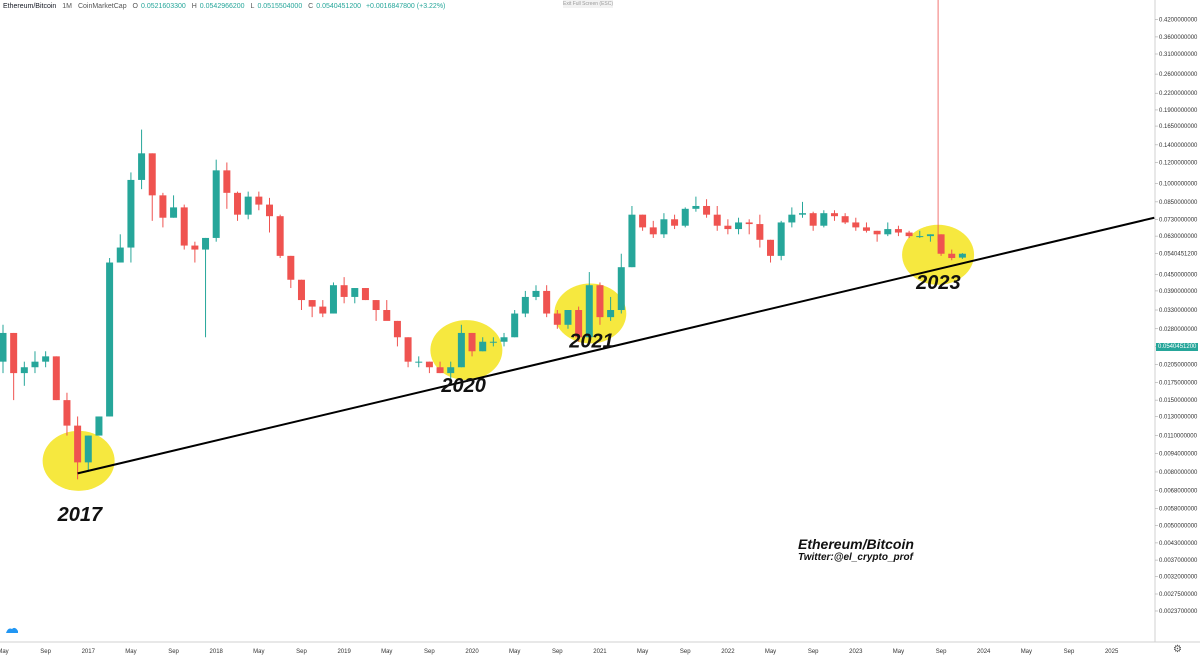  I want to click on tradingview-logo-icon, so click(12, 630).